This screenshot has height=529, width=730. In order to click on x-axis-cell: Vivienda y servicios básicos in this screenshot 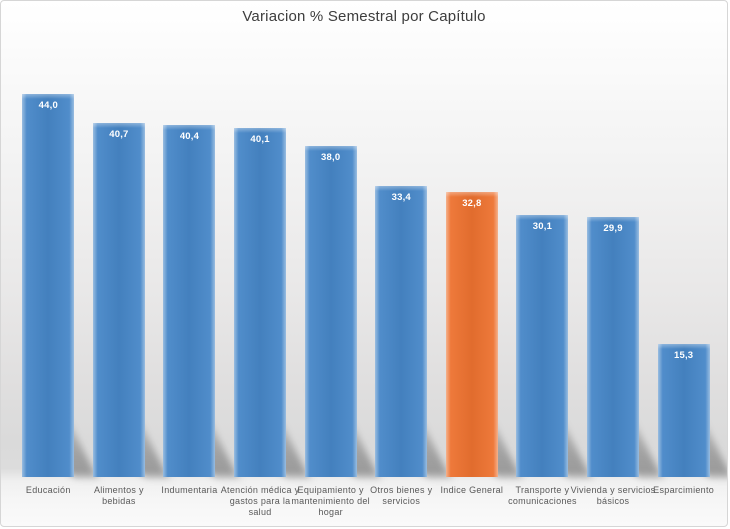, I will do `click(613, 501)`.